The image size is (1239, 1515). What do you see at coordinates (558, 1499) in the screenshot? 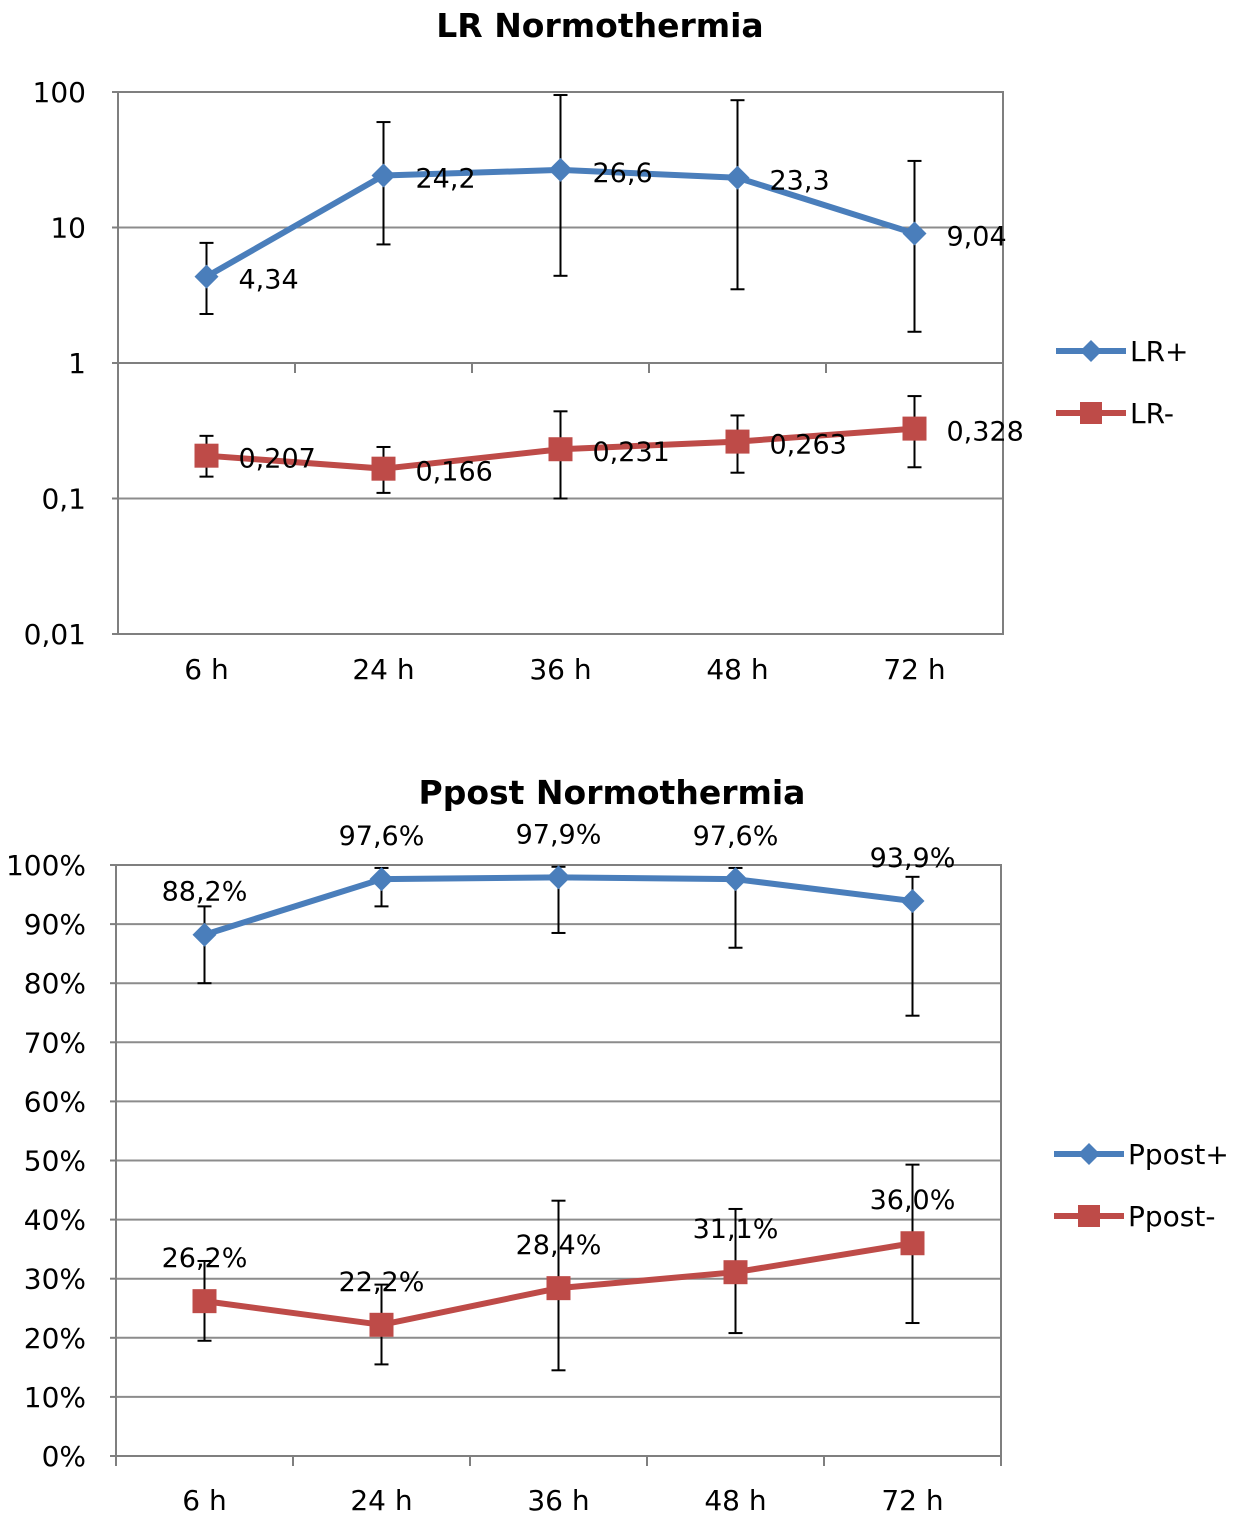
I see `ppost-x-tick-label: 36 h` at bounding box center [558, 1499].